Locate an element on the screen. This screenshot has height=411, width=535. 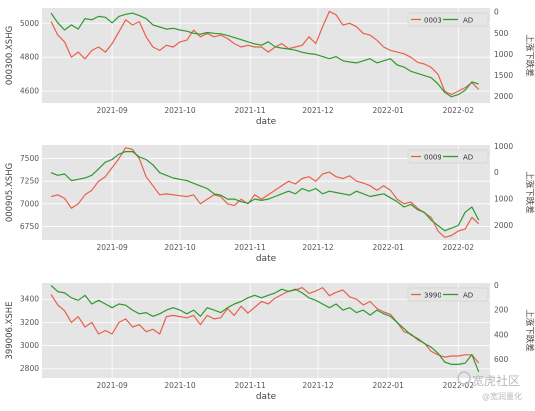
y-tick-label: 6750 is located at coordinates (29, 226).